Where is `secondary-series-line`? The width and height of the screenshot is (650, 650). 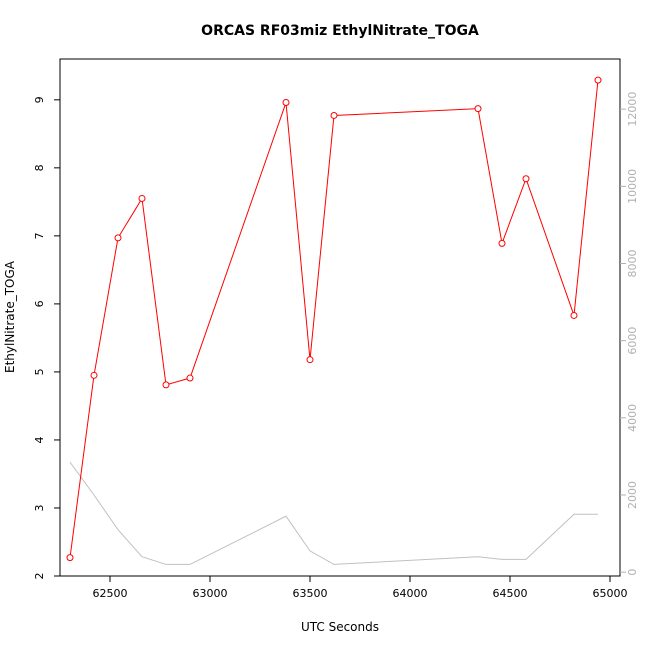
secondary-series-line is located at coordinates (333, 513).